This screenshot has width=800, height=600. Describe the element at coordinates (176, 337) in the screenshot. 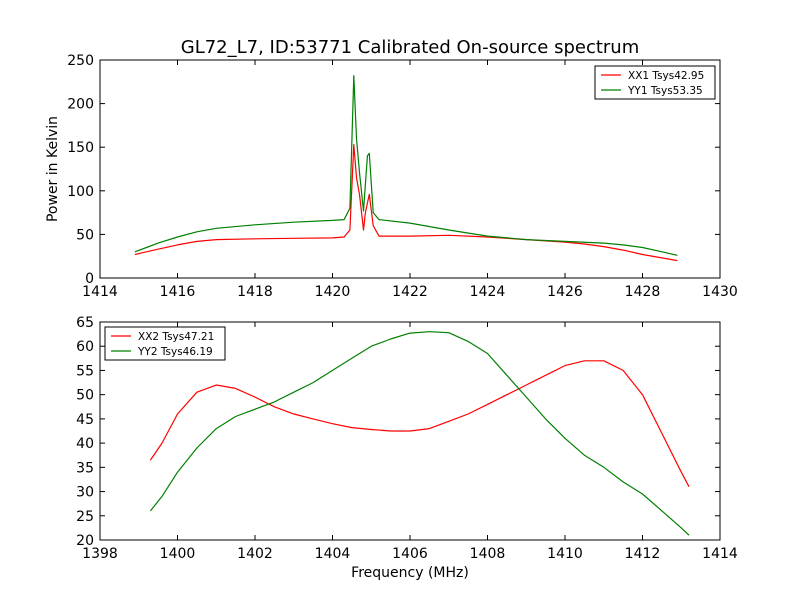

I see `bottom-legend-label-1: XX2 Tsys47.21` at that location.